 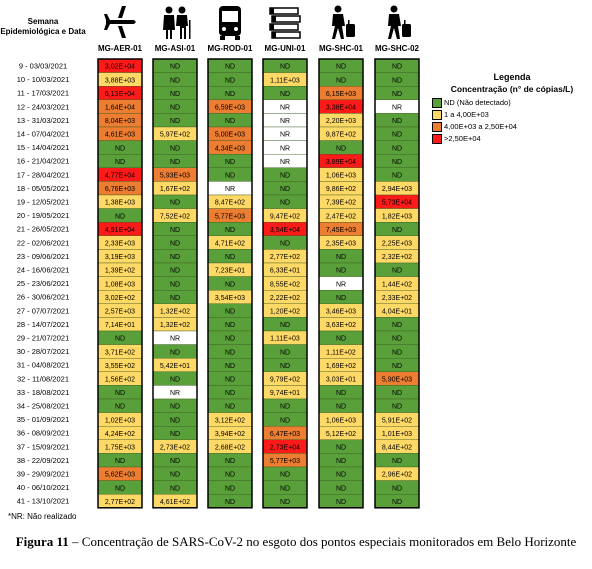 I want to click on cell-value: 9,86E+02, so click(x=341, y=189).